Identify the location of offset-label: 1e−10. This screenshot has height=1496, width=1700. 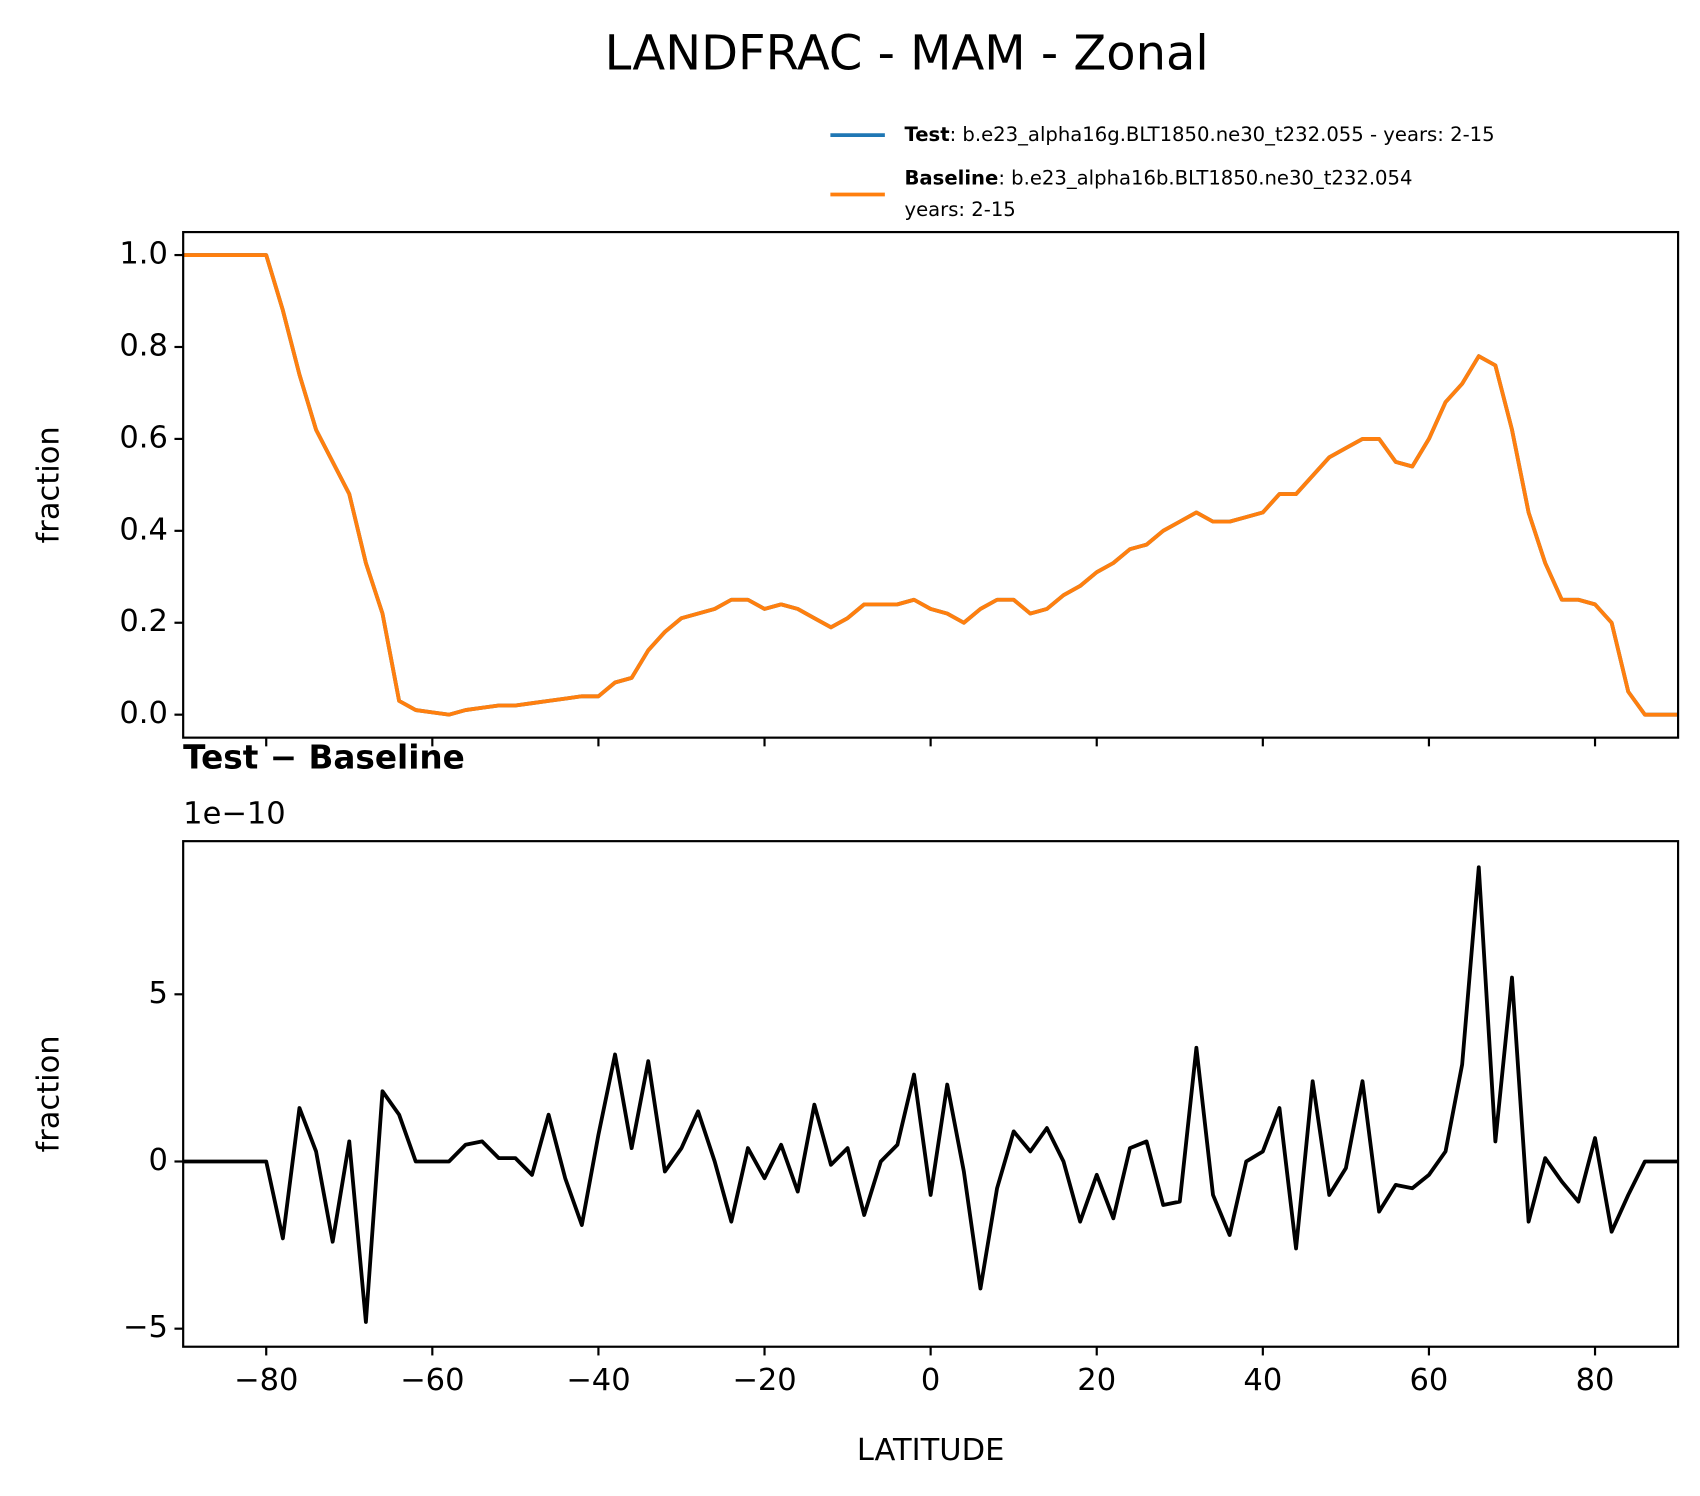
(234, 814).